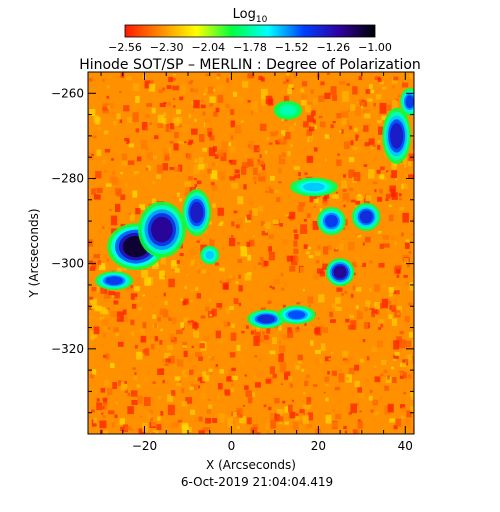 The width and height of the screenshot is (500, 512). Describe the element at coordinates (196, 212) in the screenshot. I see `heatmap-region` at that location.